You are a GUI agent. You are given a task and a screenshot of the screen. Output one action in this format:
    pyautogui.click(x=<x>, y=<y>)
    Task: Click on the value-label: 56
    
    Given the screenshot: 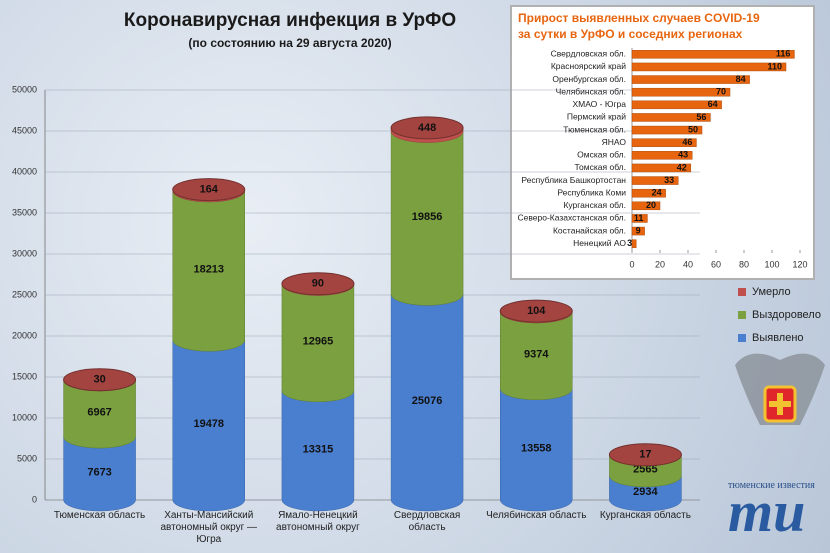 What is the action you would take?
    pyautogui.click(x=701, y=117)
    